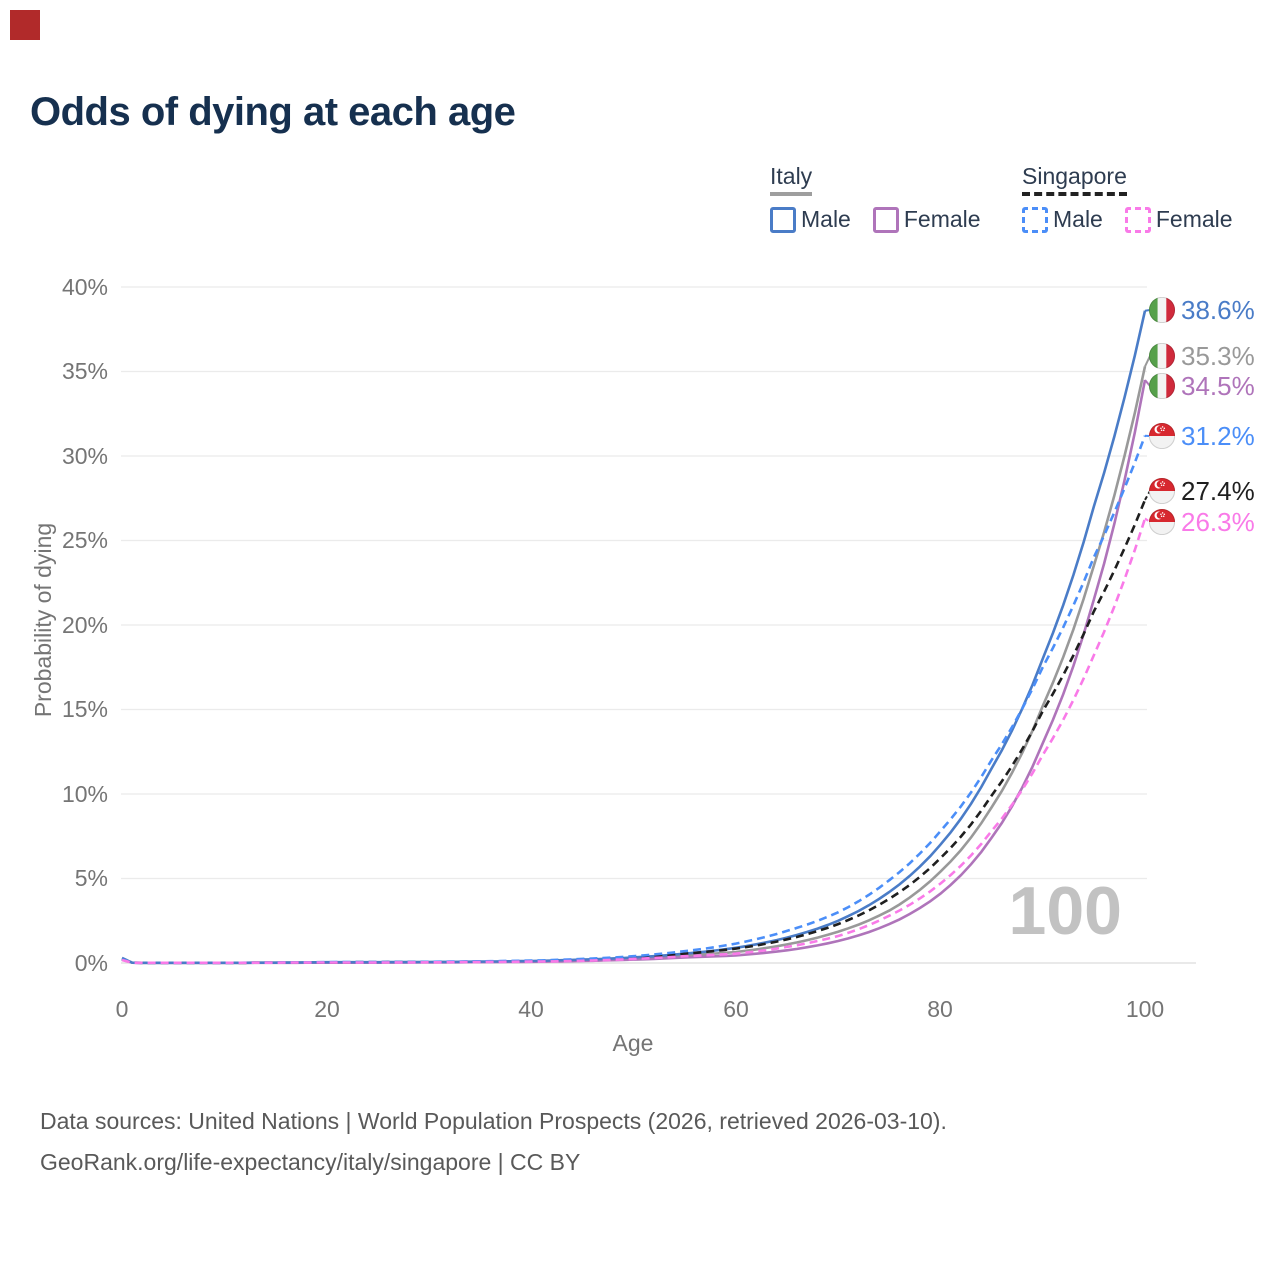 The image size is (1280, 1280). I want to click on legend-items-singapore: Male Female, so click(1138, 219).